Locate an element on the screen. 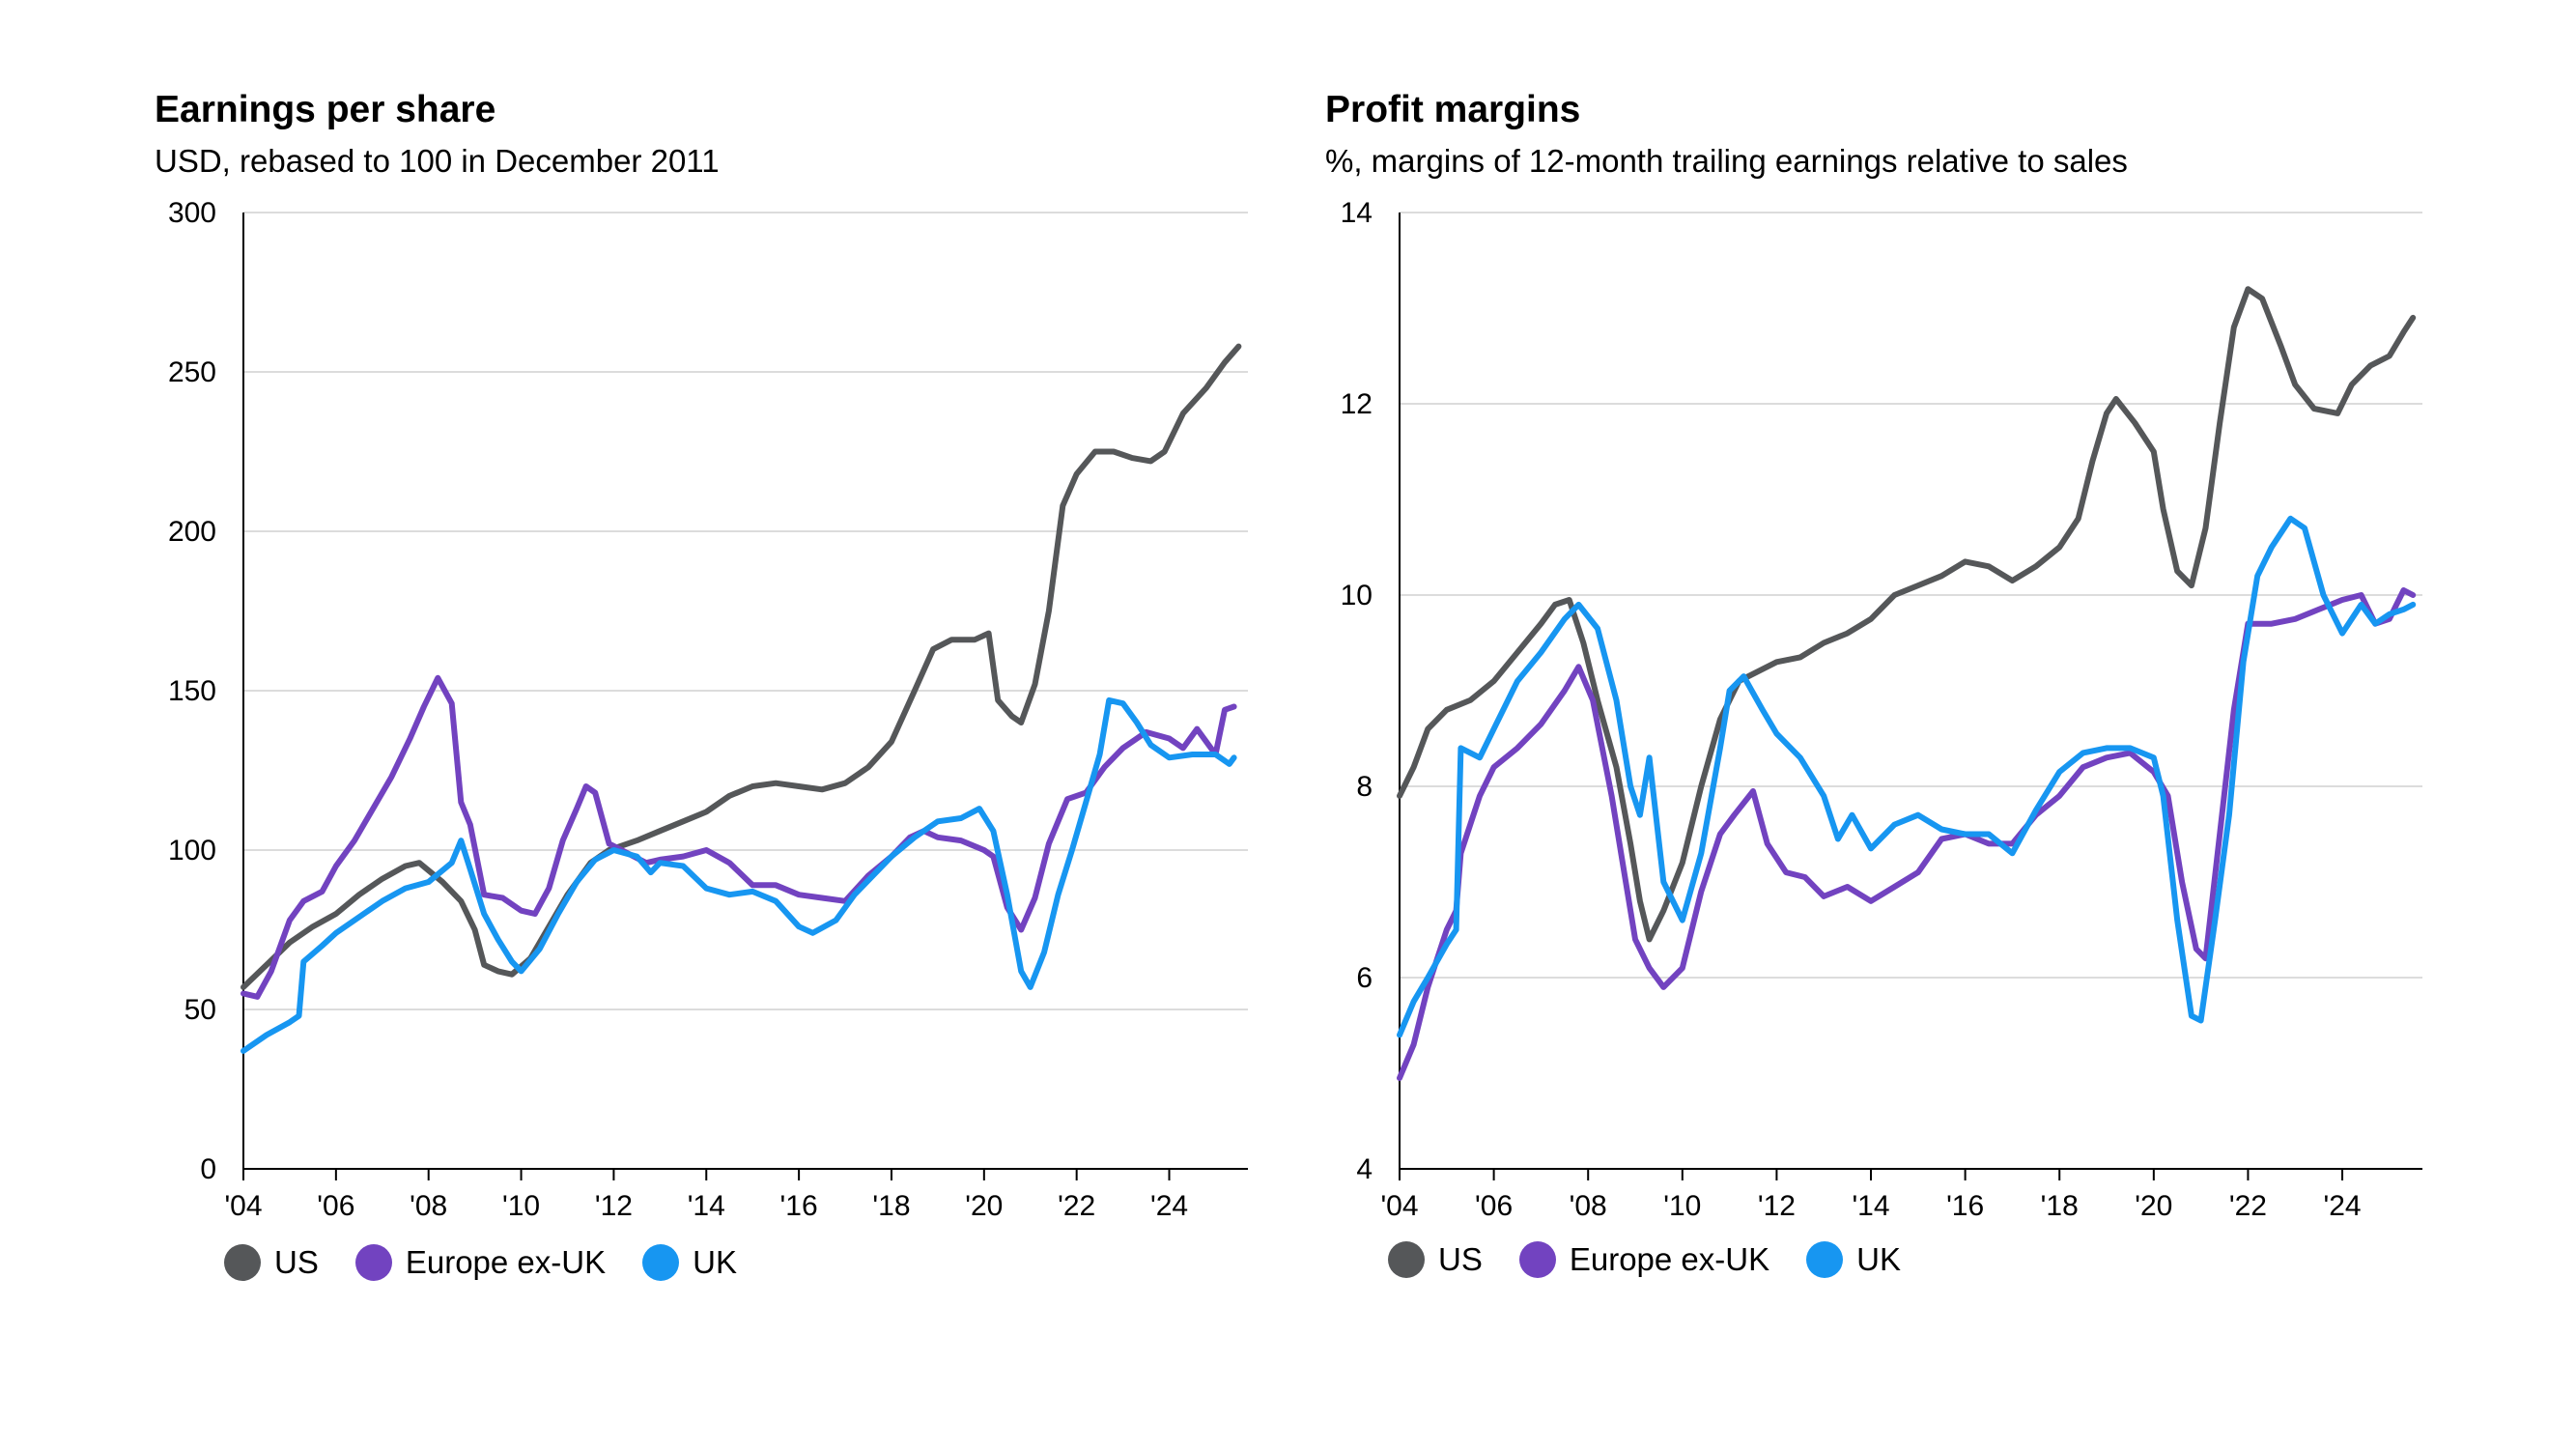 This screenshot has width=2576, height=1449. y-tick-label: 8 is located at coordinates (1364, 787).